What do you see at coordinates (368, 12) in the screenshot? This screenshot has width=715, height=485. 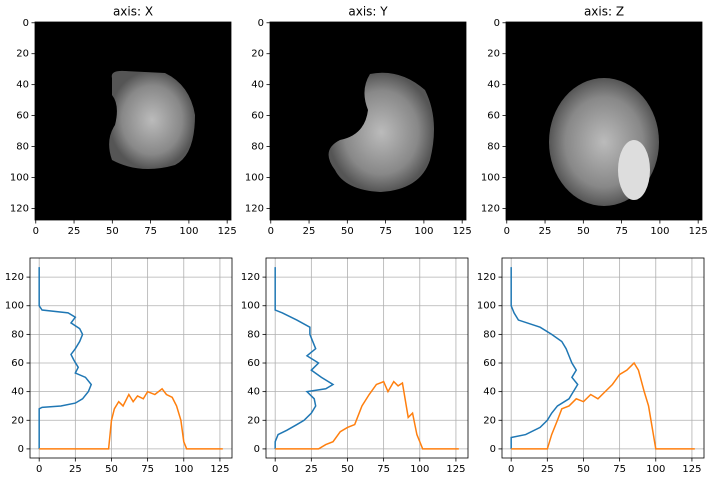 I see `chart-title: axis: Y` at bounding box center [368, 12].